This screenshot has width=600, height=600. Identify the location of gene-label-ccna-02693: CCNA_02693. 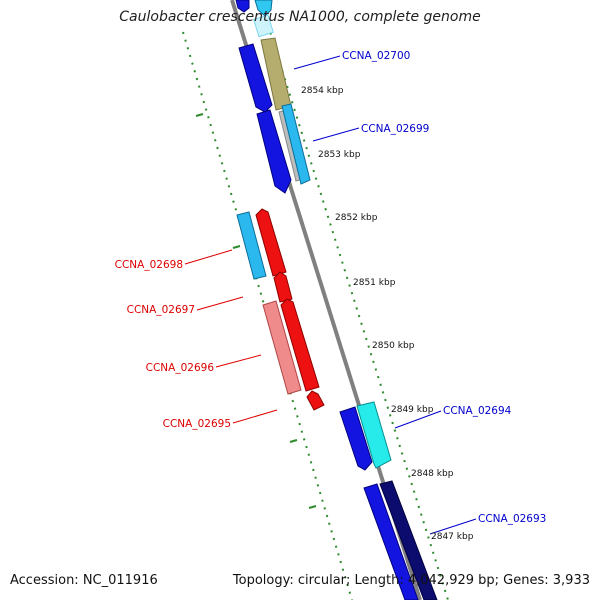
(512, 519).